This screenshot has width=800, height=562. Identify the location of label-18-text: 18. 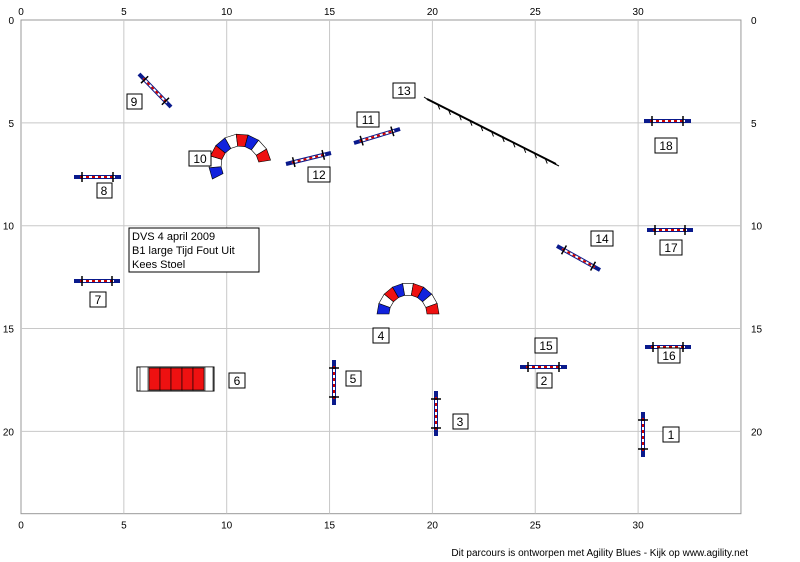
(666, 146).